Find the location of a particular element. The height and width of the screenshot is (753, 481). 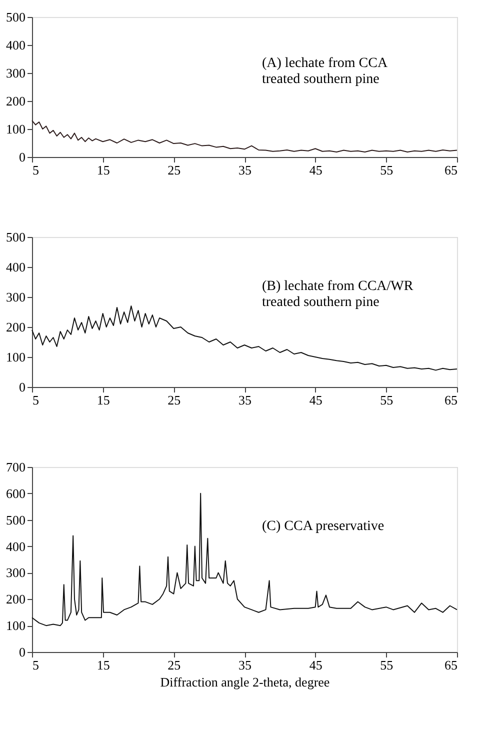

y-tick-label: 700 is located at coordinates (16, 467).